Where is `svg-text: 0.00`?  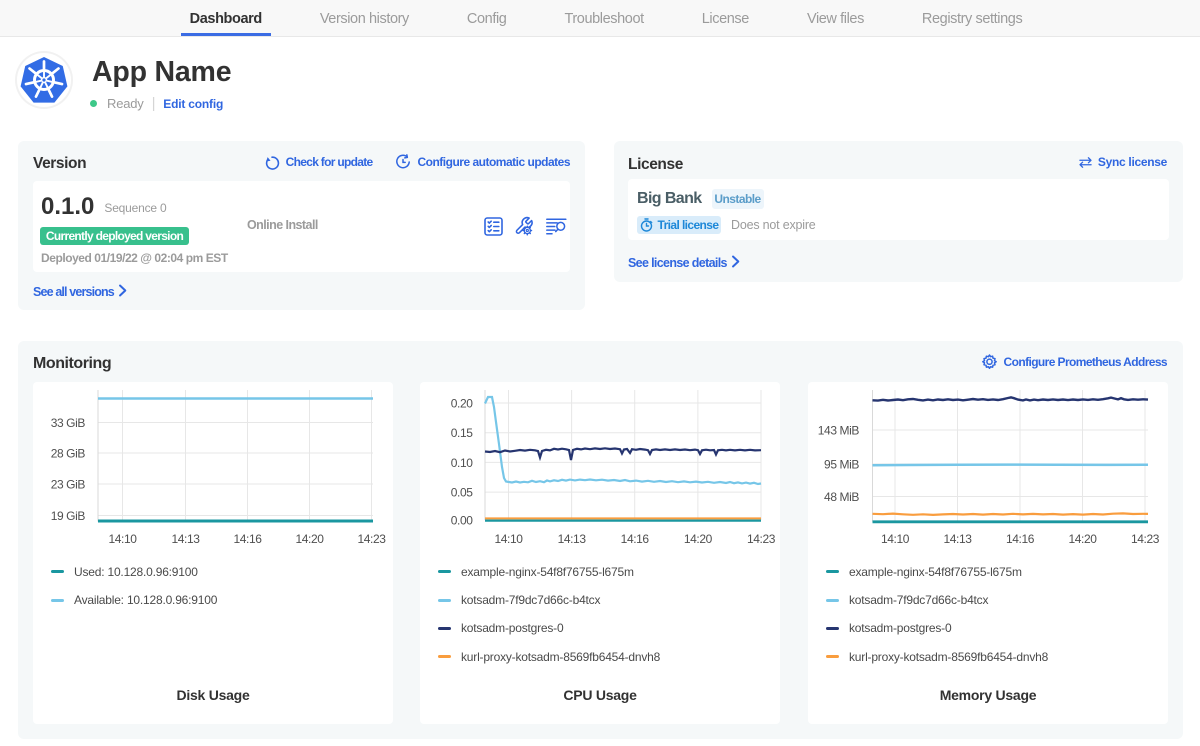
svg-text: 0.00 is located at coordinates (462, 521).